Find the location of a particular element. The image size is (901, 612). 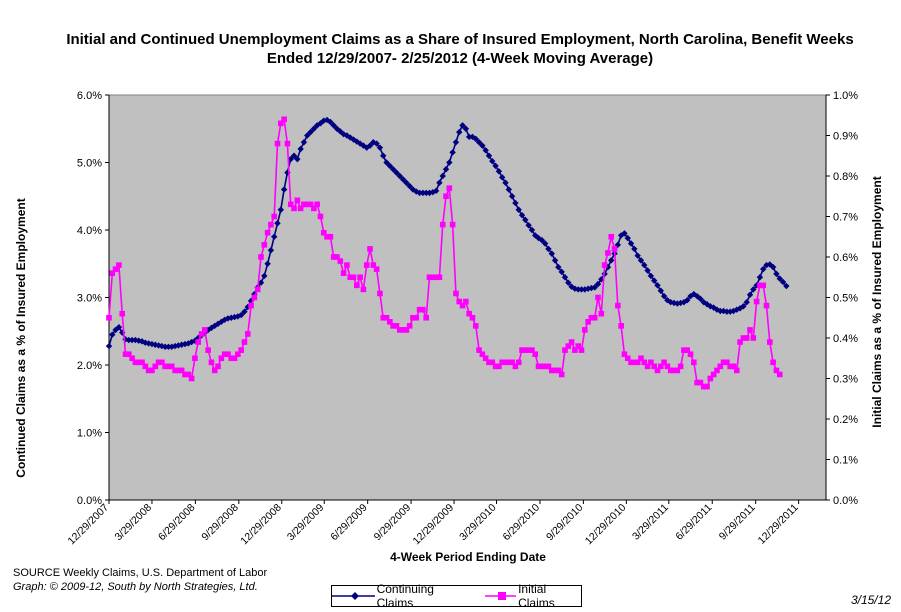

left-axis-ticks: 0.0% 1.0% 2.0% 3.0% 4.0% 5.0% 6.0% is located at coordinates (93, 298).